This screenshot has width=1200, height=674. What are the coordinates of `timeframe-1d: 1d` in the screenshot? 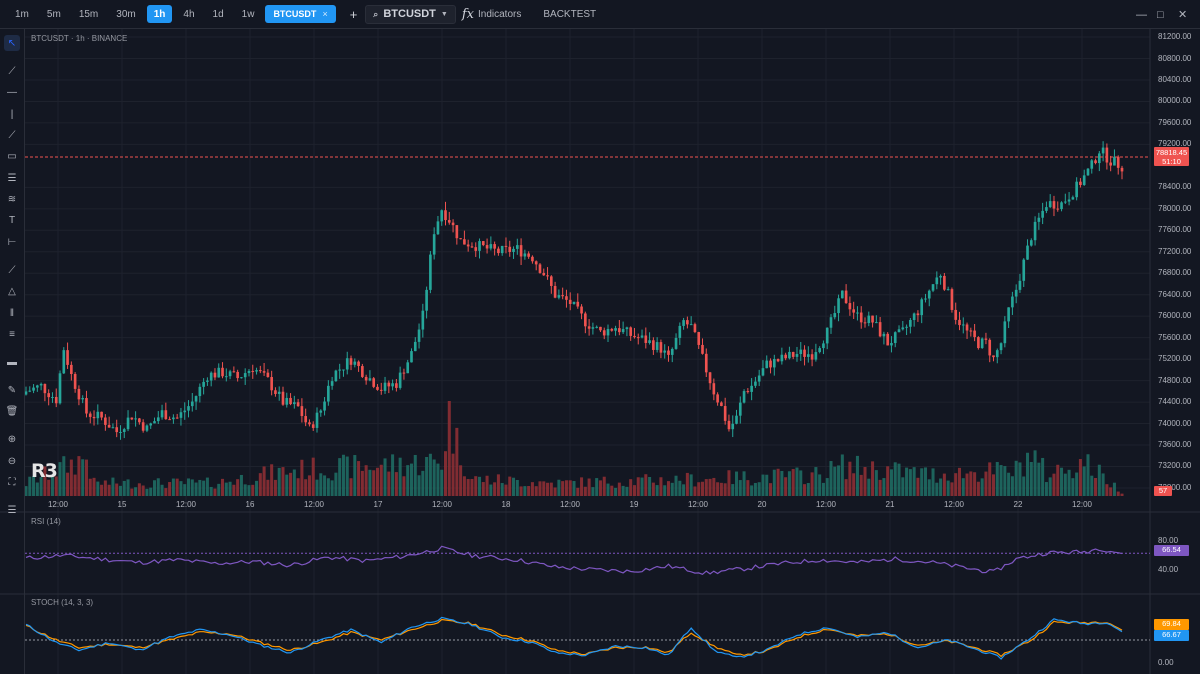 It's located at (218, 14).